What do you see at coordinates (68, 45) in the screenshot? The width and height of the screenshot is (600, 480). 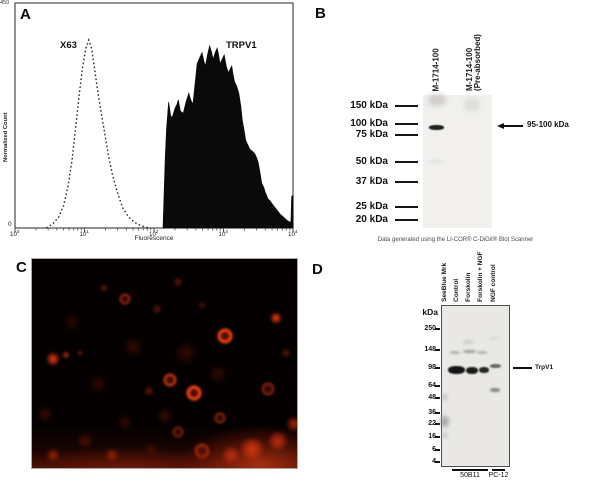 I see `series-label-x63: X63` at bounding box center [68, 45].